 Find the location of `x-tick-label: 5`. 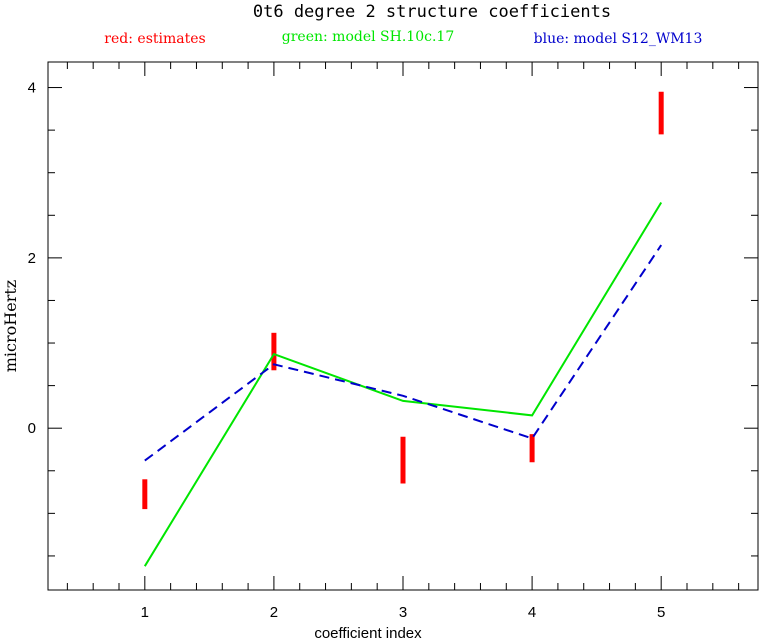

x-tick-label: 5 is located at coordinates (661, 612).